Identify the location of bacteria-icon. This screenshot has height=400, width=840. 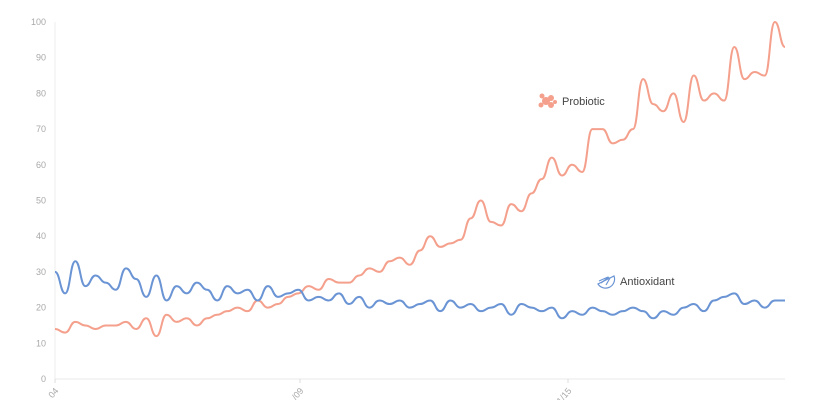
(547, 100).